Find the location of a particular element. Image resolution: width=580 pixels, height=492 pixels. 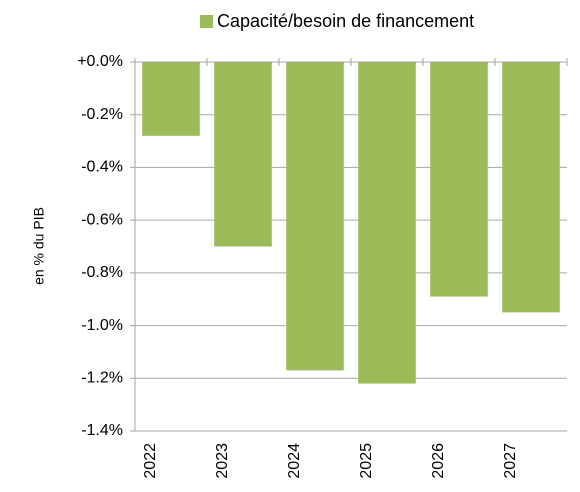

y-tick-label: -0.6% is located at coordinates (102, 219).